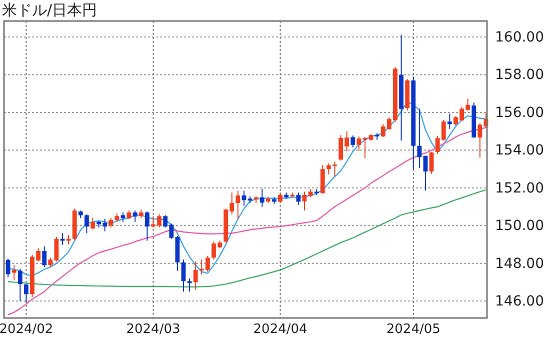 The height and width of the screenshot is (344, 560). I want to click on y-tick-label: 152.00, so click(519, 188).